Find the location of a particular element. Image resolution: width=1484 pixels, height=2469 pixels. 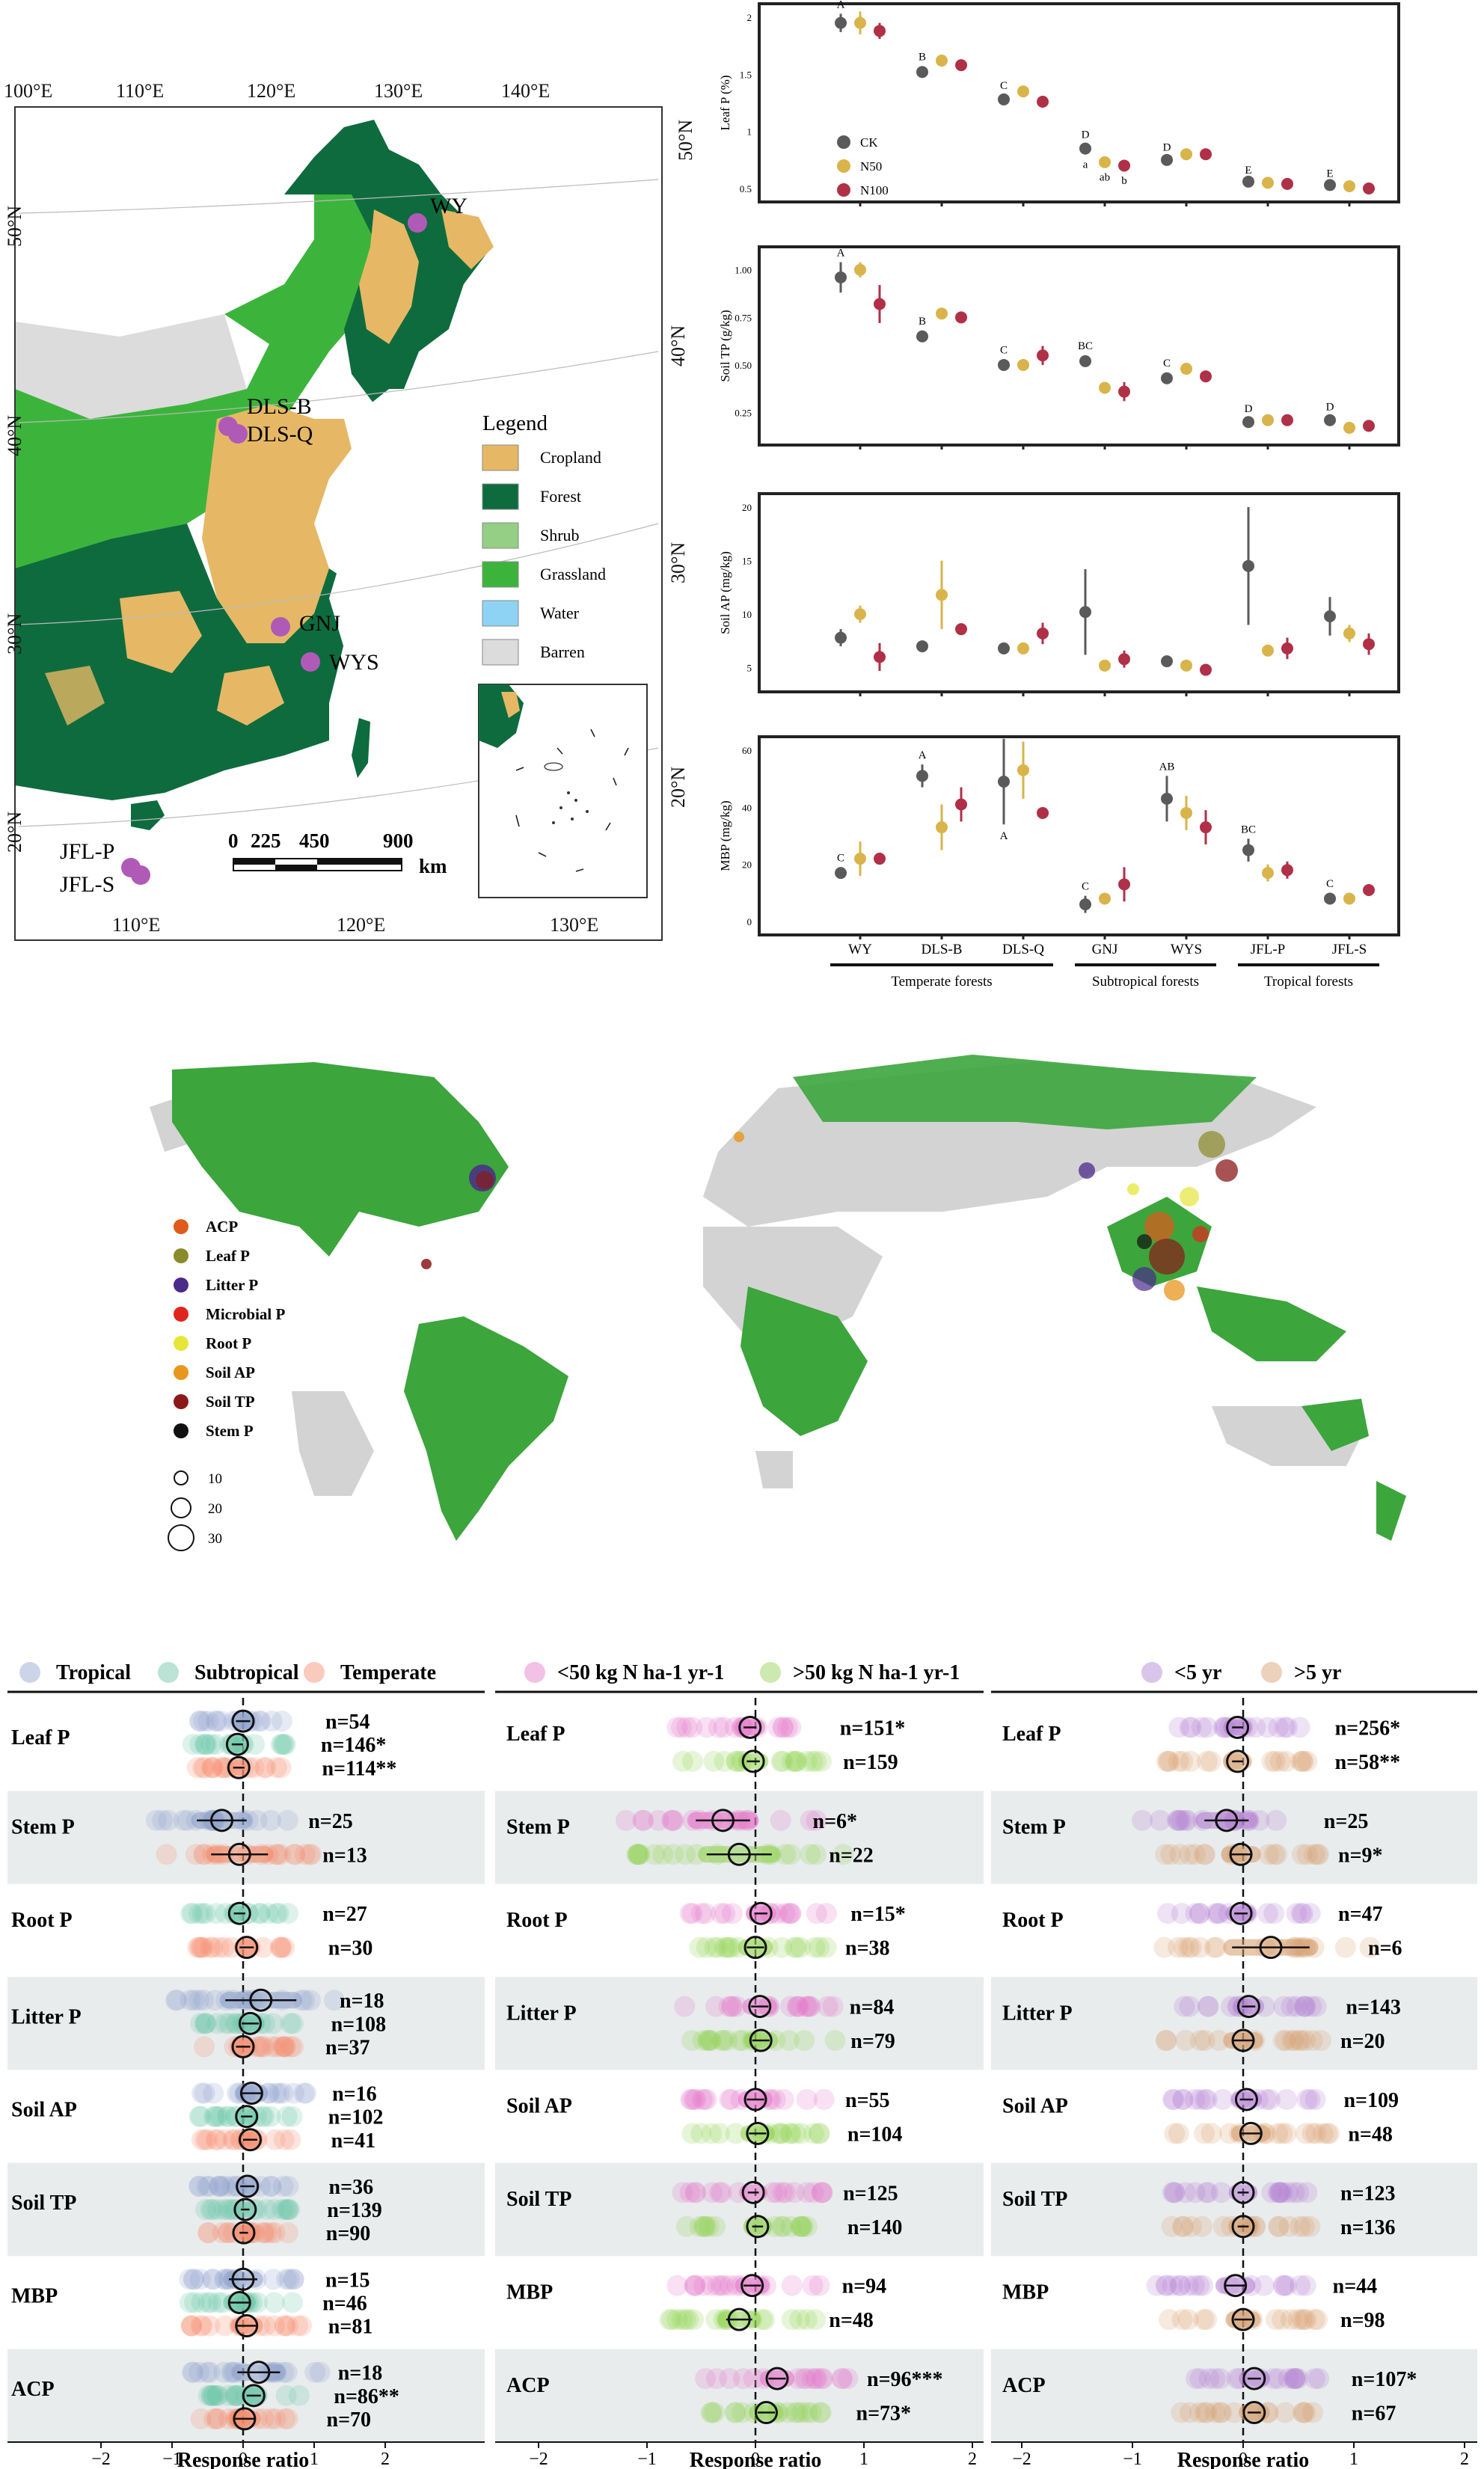

legend-label: CK is located at coordinates (869, 142).